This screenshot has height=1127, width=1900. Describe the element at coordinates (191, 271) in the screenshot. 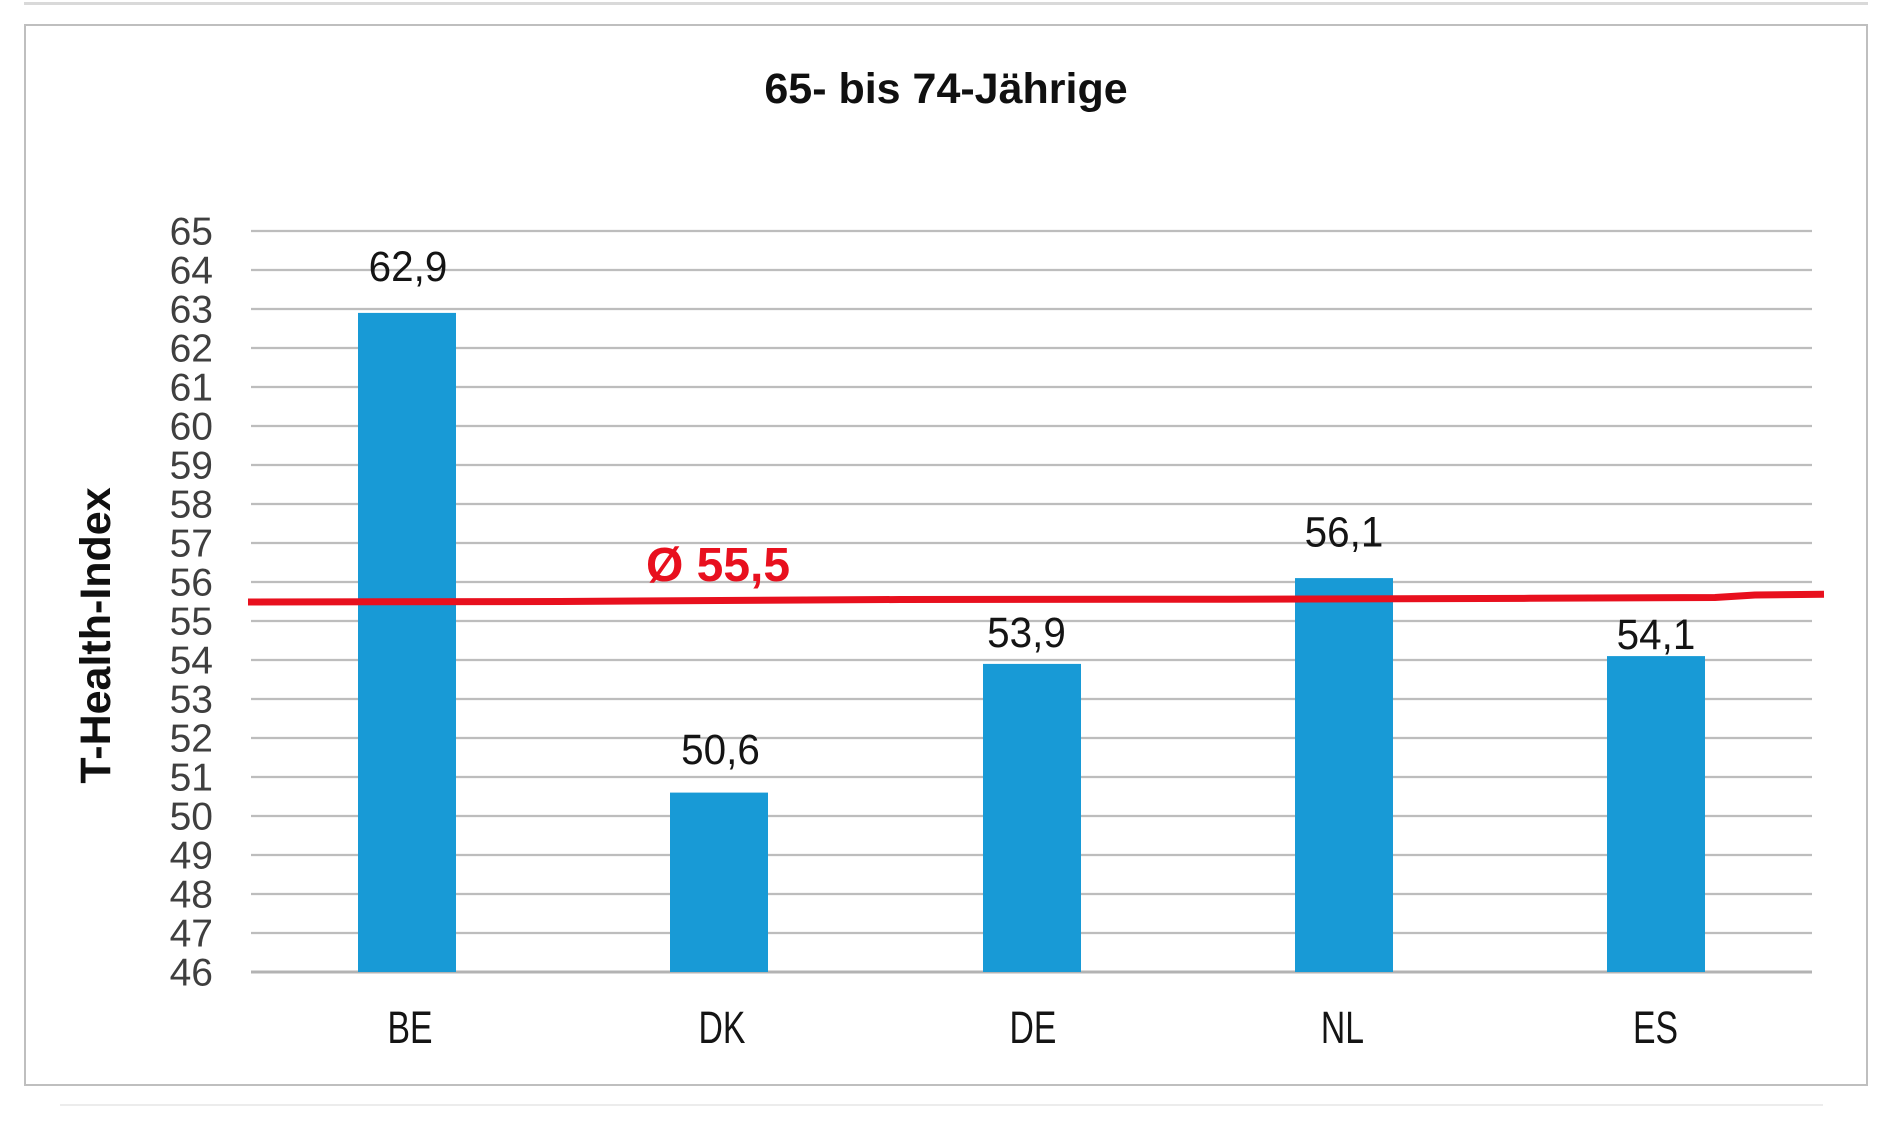

I see `svg-text: 64` at that location.